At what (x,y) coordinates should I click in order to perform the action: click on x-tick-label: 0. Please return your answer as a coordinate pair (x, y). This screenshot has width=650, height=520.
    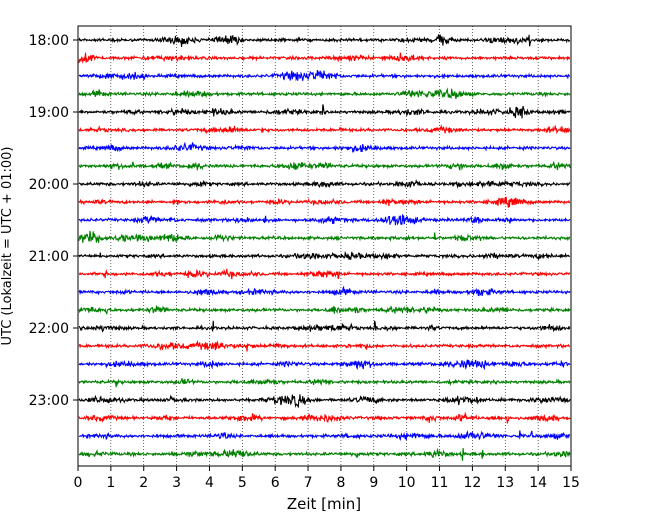
    Looking at the image, I should click on (78, 483).